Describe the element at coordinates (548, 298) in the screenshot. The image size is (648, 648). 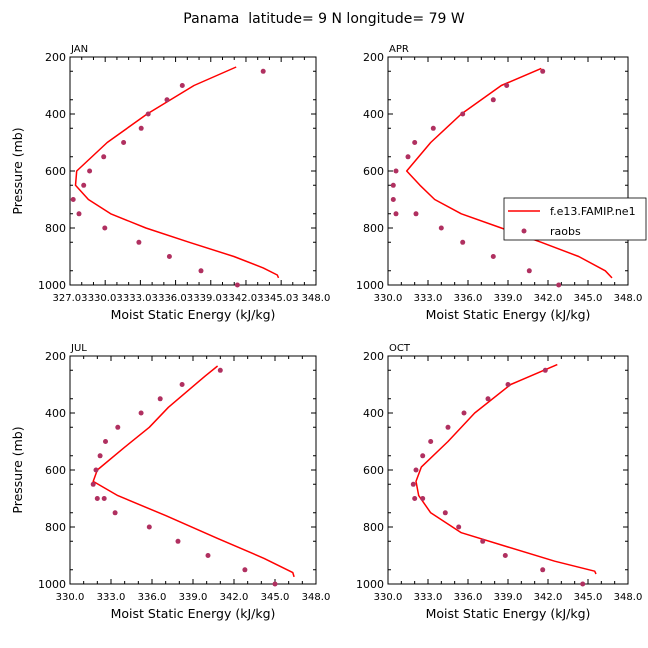
I see `x-tick-label-apr: 342.0` at that location.